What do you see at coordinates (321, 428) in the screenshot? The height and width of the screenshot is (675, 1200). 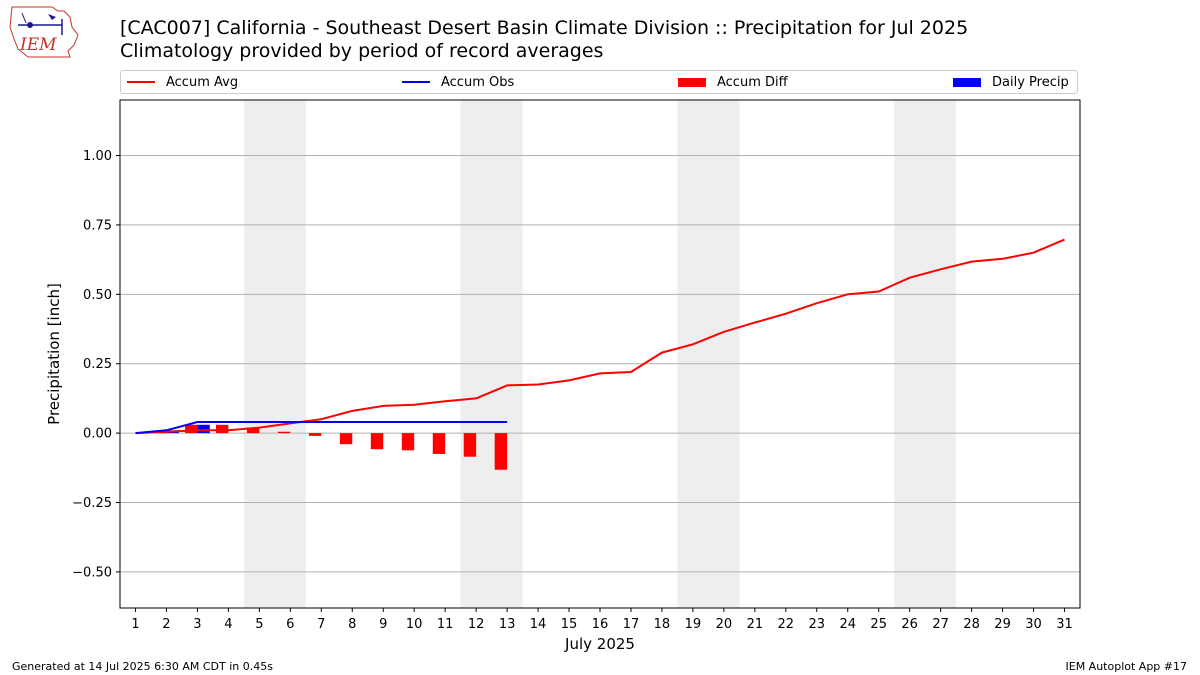 I see `series-line-accum-obs` at bounding box center [321, 428].